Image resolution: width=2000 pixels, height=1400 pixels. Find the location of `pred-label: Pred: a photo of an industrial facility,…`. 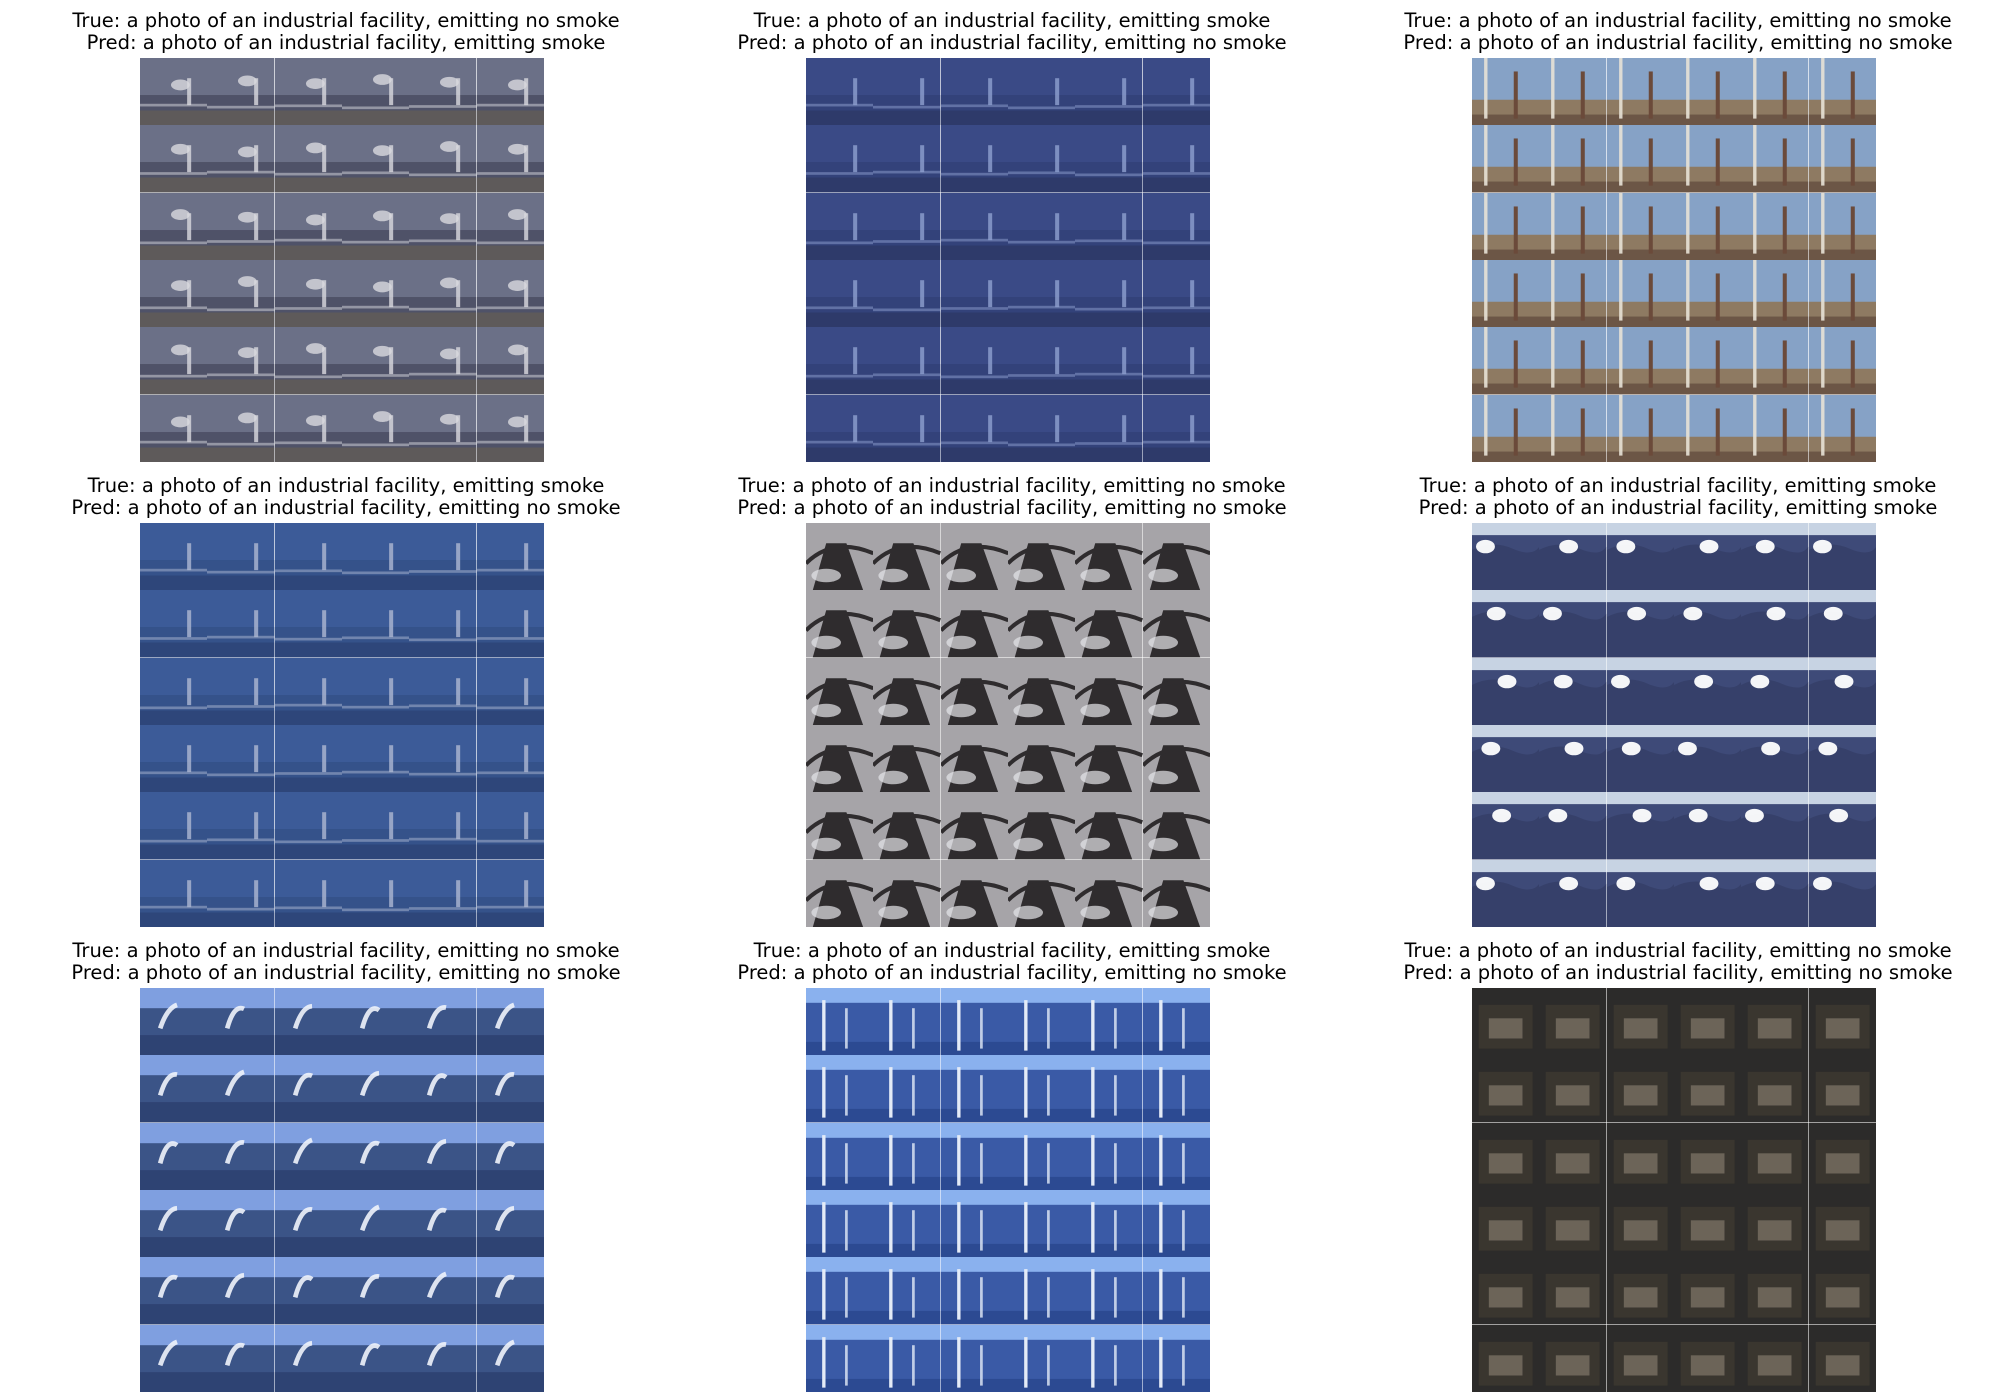

pred-label: Pred: a photo of an industrial facility,… is located at coordinates (1678, 42).